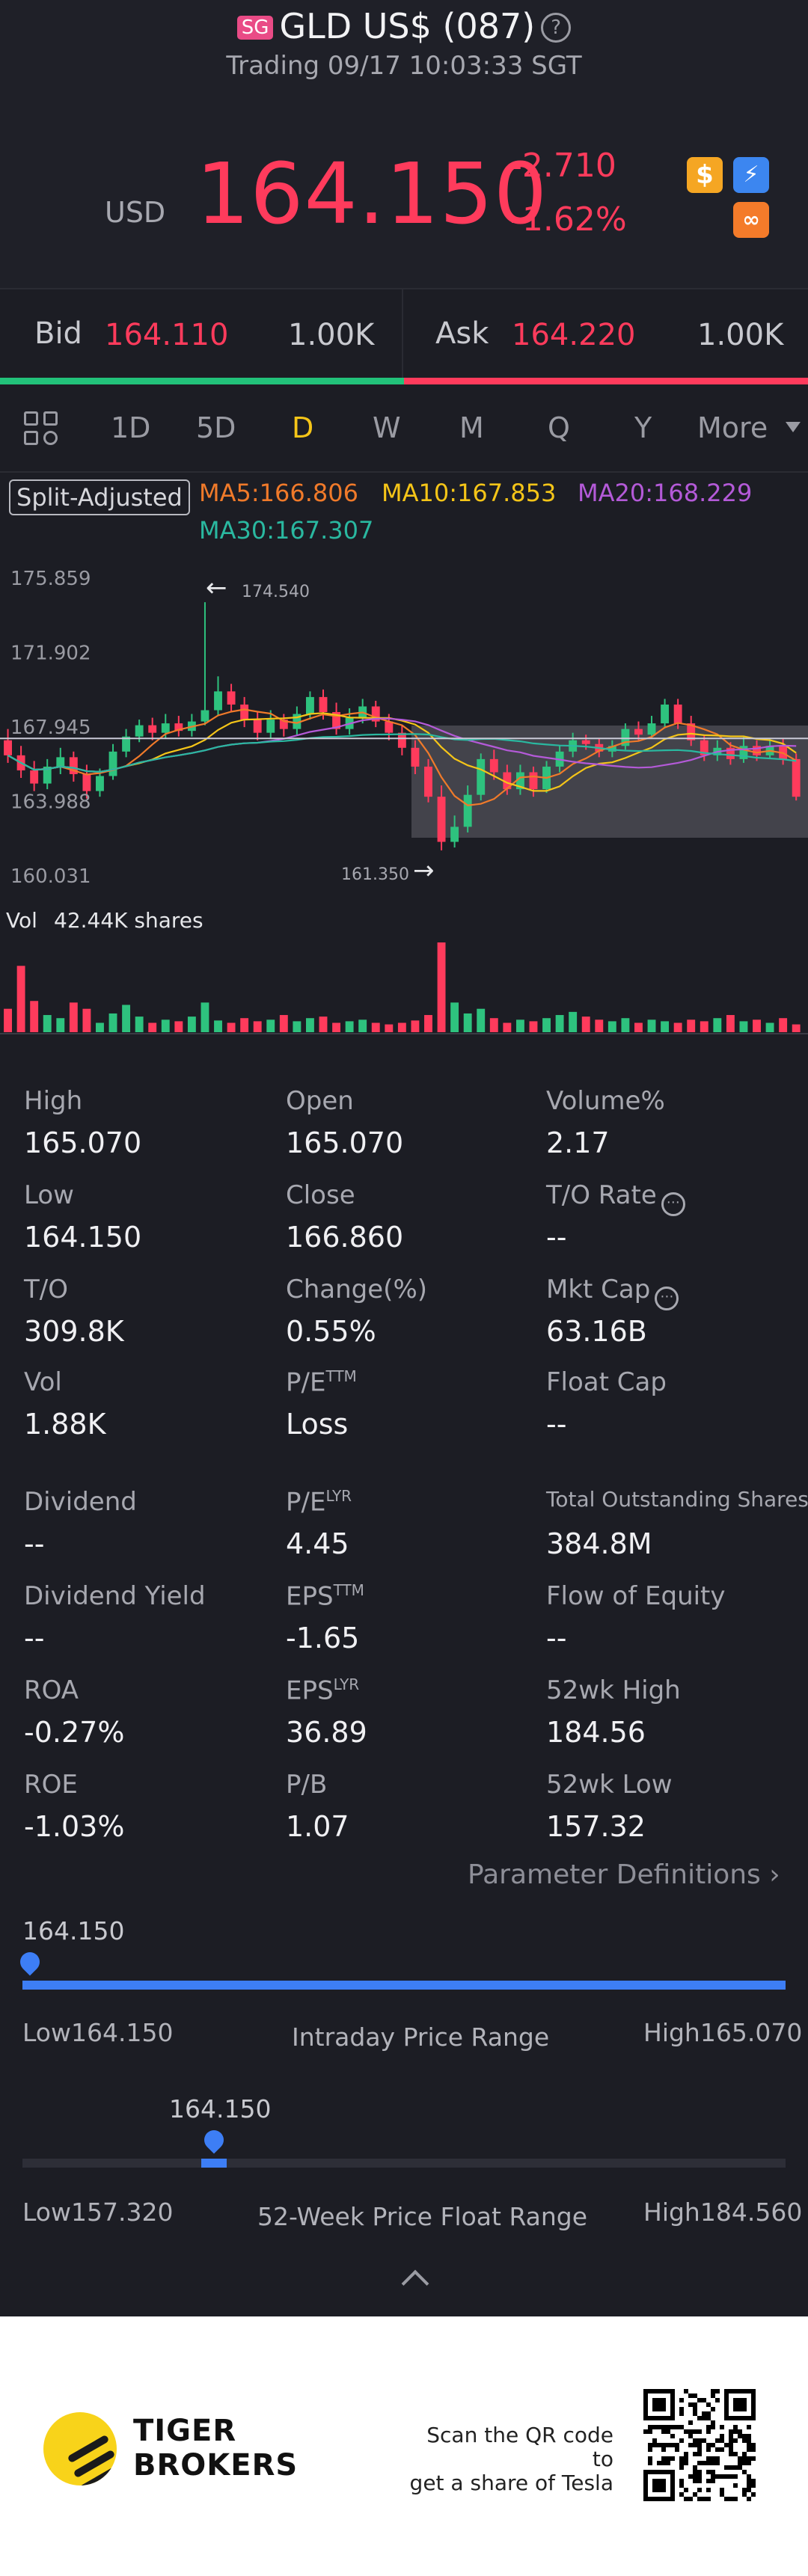 The height and width of the screenshot is (2576, 808). I want to click on linked-icon: ∞, so click(751, 220).